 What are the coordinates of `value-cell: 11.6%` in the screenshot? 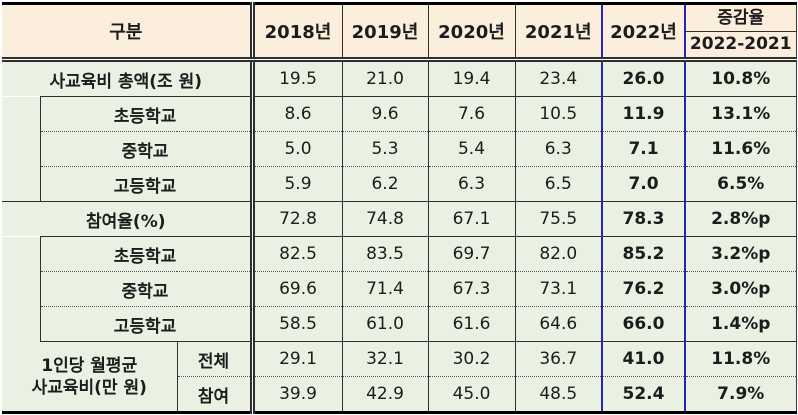 It's located at (740, 149).